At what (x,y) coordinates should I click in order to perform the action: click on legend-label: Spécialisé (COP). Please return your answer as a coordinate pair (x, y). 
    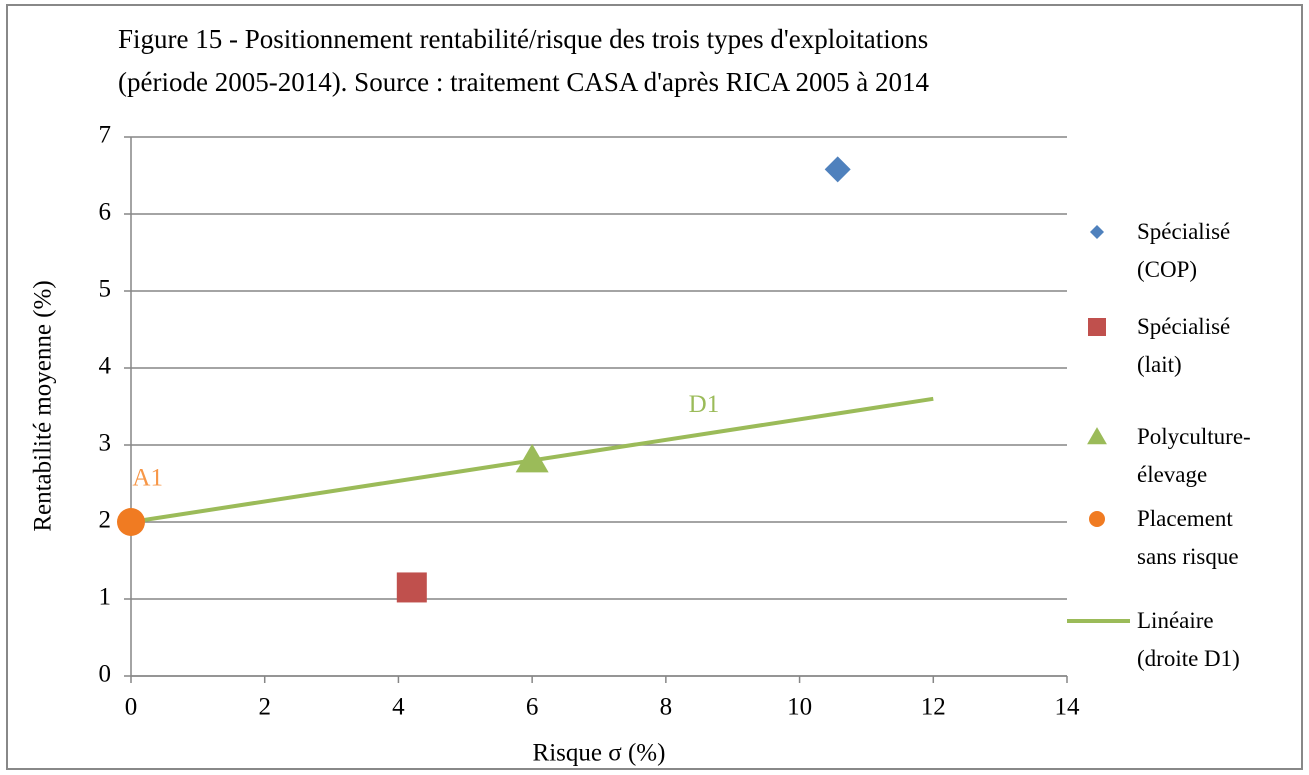
    Looking at the image, I should click on (1184, 250).